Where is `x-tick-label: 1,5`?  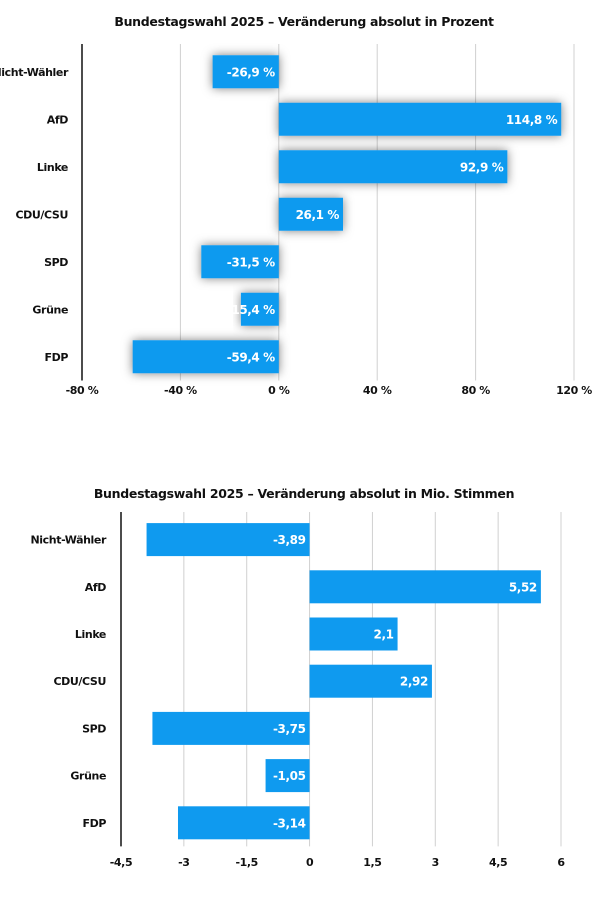
x-tick-label: 1,5 is located at coordinates (372, 862).